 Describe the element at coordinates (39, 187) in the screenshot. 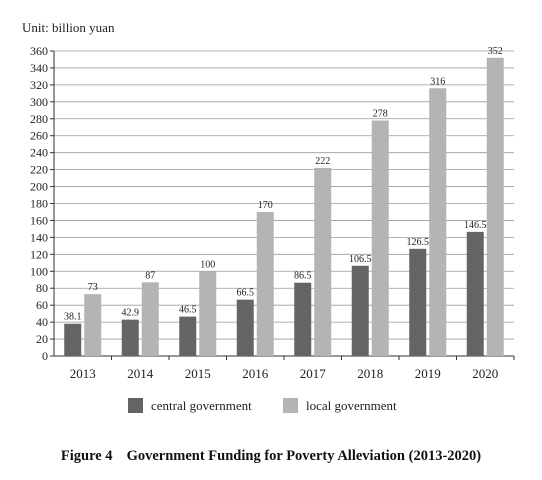

I see `y-tick-label: 200` at that location.